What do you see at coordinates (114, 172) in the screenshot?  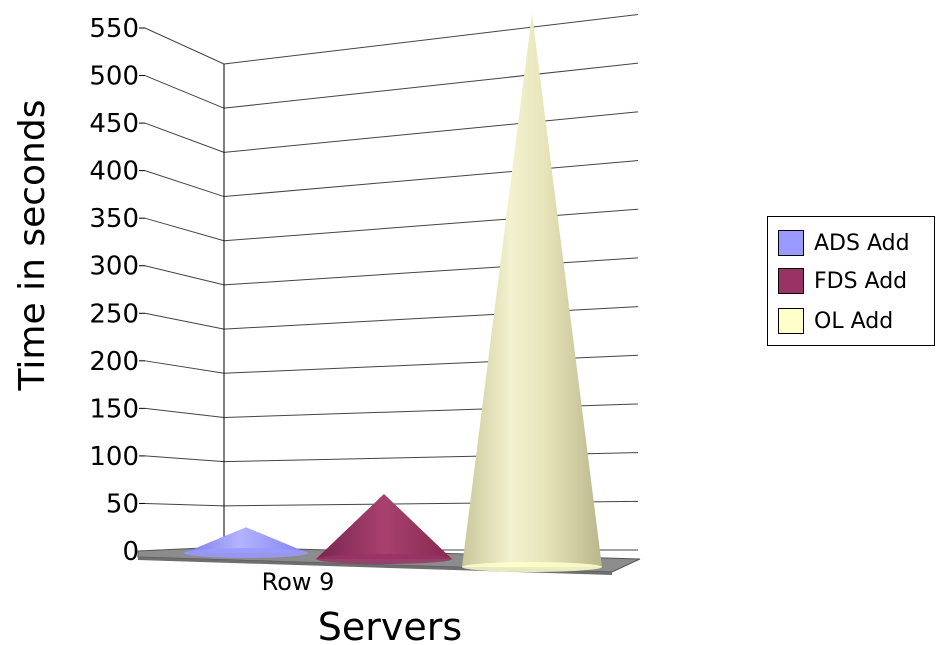 I see `y-tick-label: 400` at bounding box center [114, 172].